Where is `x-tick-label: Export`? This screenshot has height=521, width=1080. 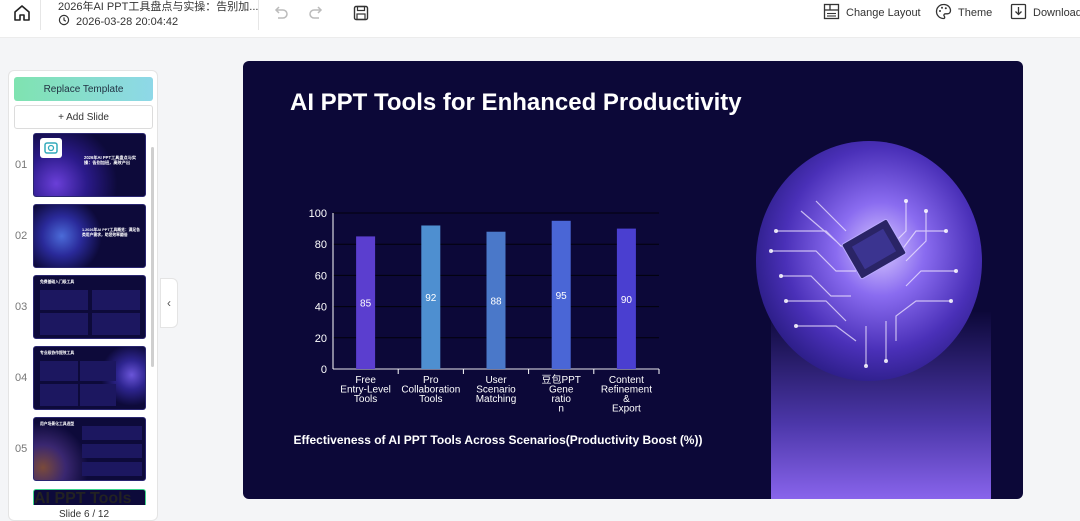 x-tick-label: Export is located at coordinates (626, 409).